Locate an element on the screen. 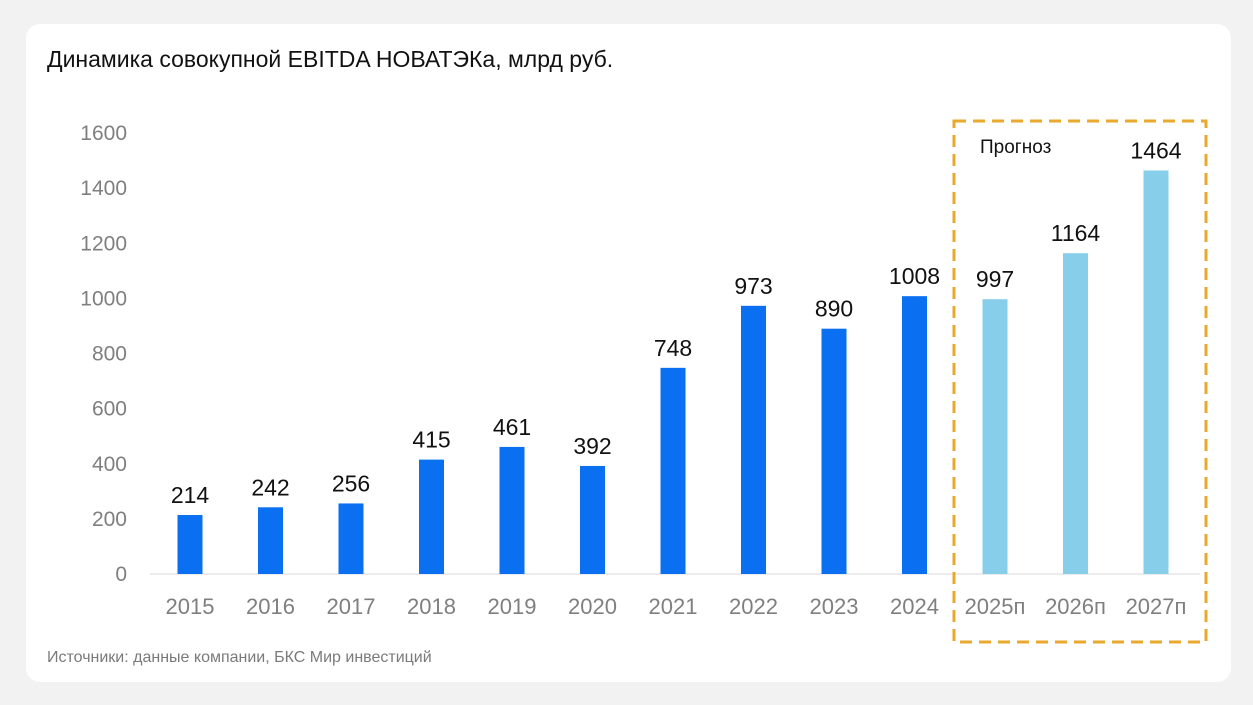  forecast-label: Прогноз is located at coordinates (1015, 147).